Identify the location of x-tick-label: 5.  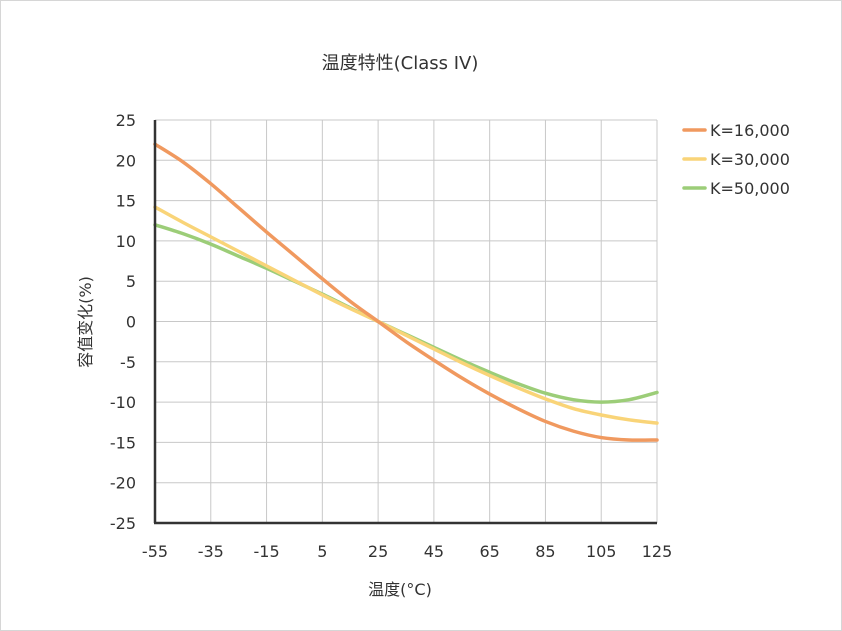
(322, 551).